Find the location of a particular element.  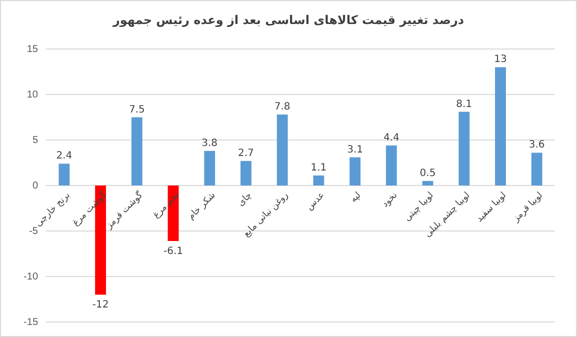

data-label: 7.5 is located at coordinates (136, 110).